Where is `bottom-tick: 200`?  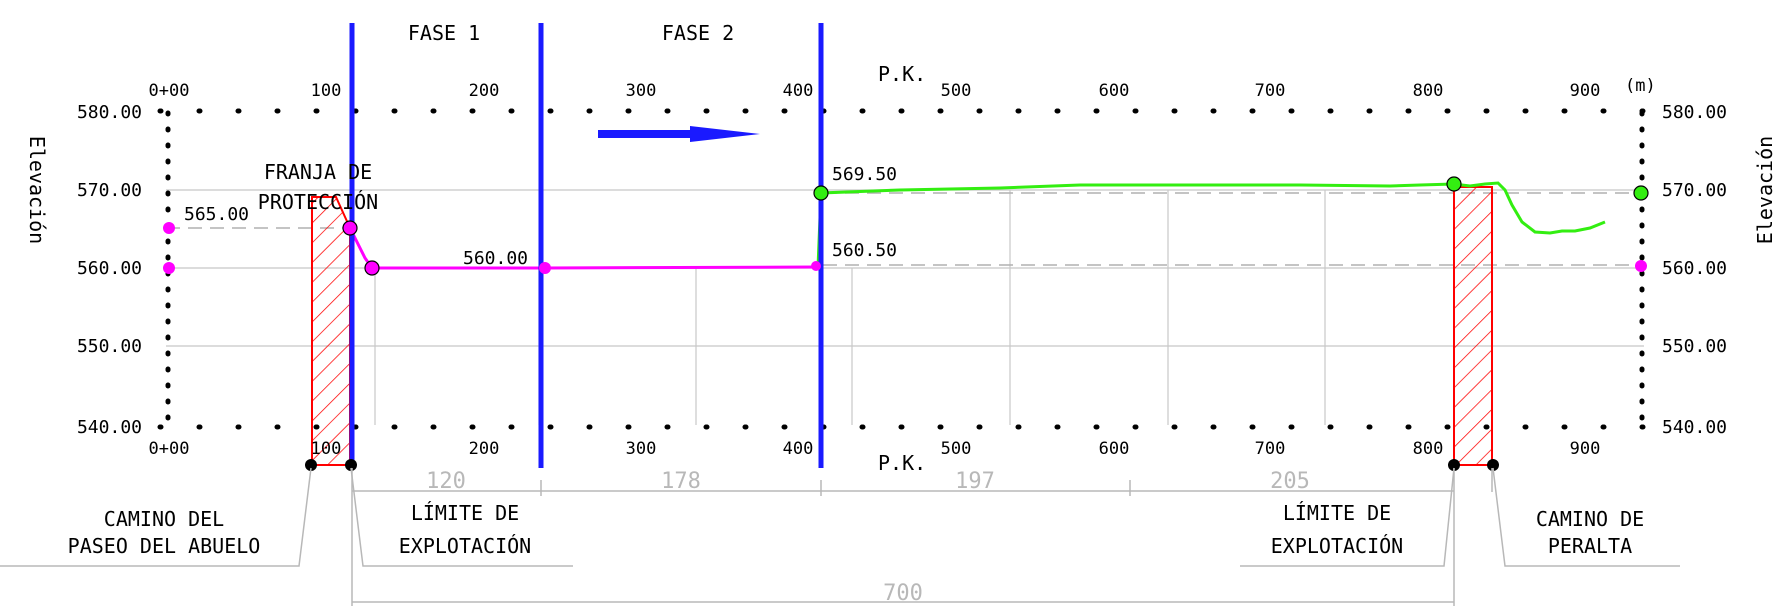
bottom-tick: 200 is located at coordinates (484, 449).